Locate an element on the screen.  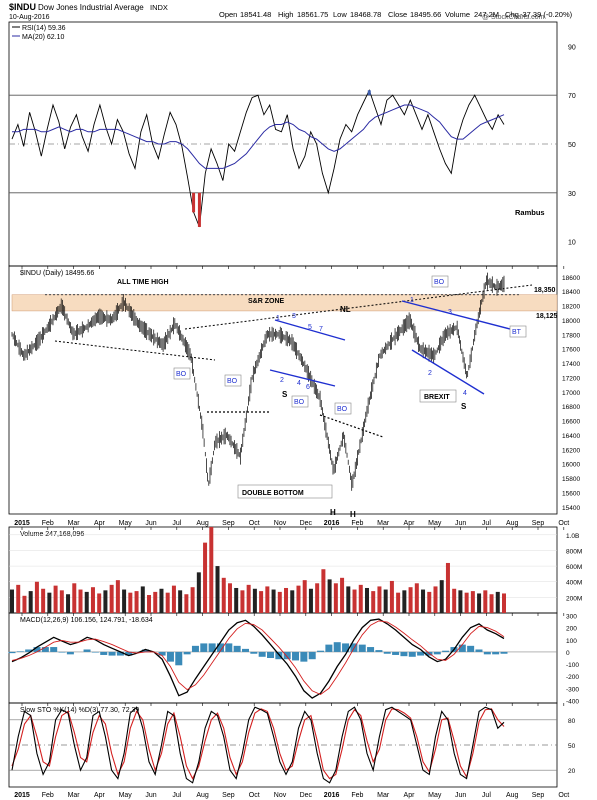
volume-tick-label: 1.0B is located at coordinates (572, 536).